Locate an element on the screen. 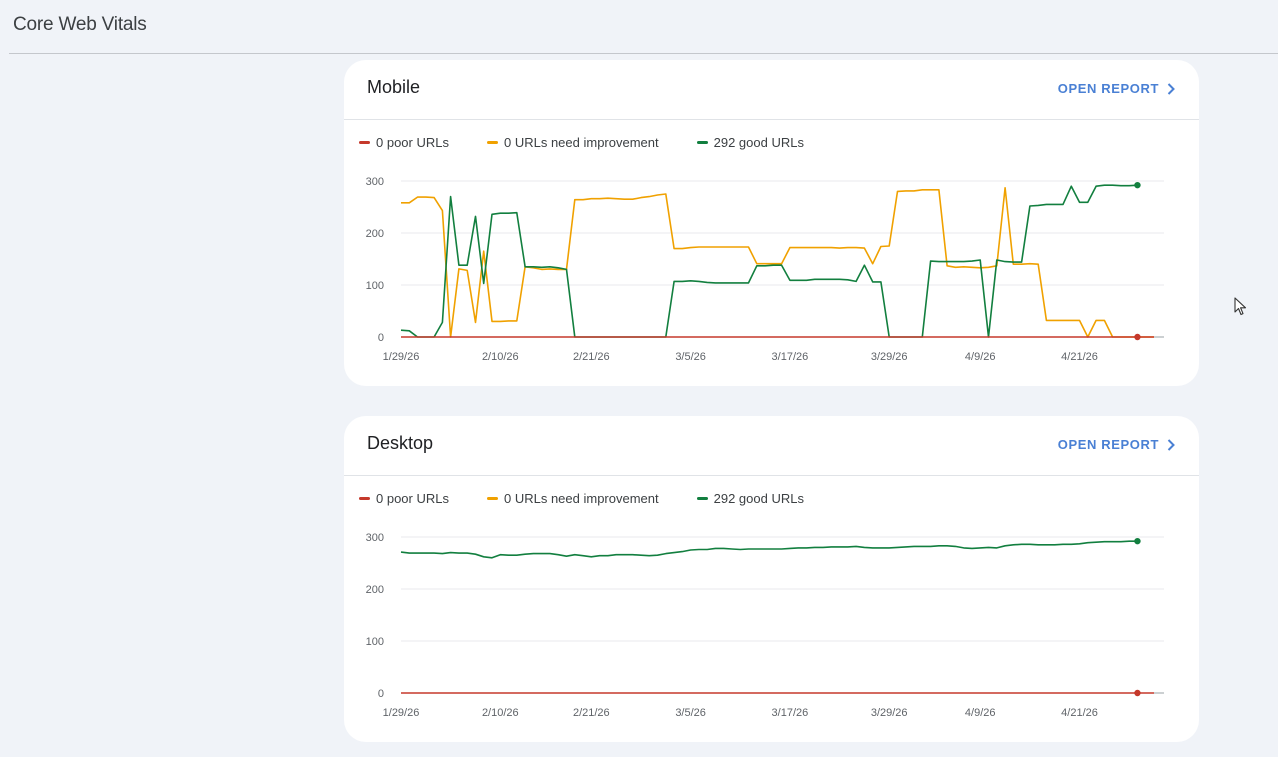  open-report-button-mobile: OPEN REPORT is located at coordinates (1116, 88).